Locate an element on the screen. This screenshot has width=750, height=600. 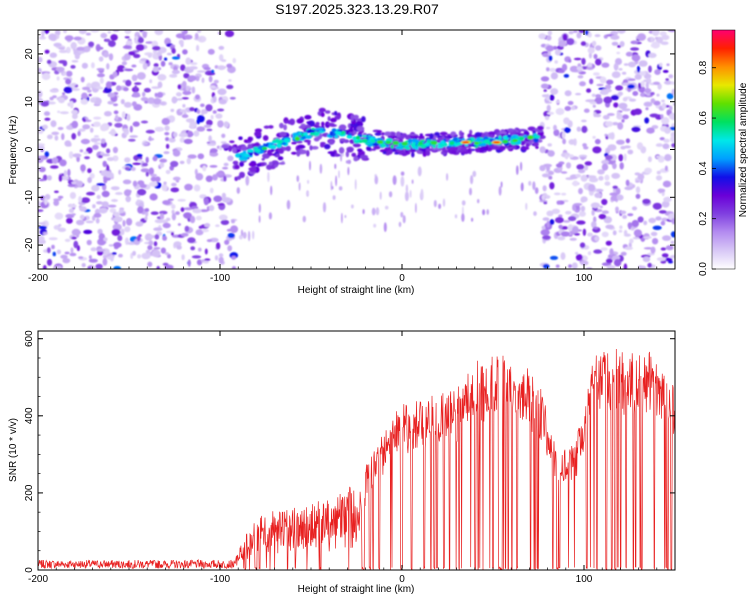
spec-ytick-label: 10 is located at coordinates (29, 102).